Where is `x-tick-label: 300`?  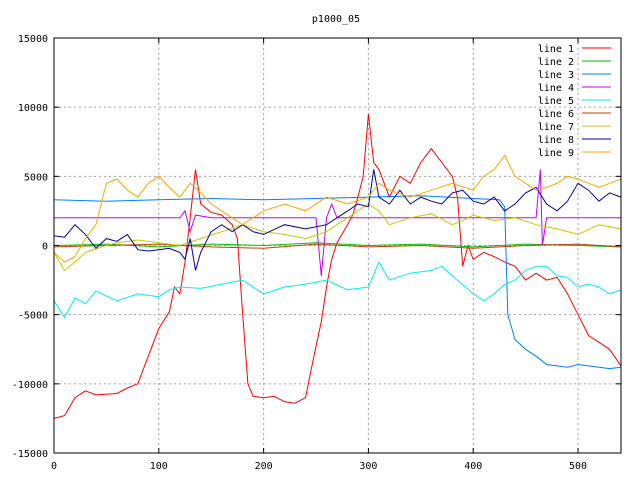 x-tick-label: 300 is located at coordinates (368, 466).